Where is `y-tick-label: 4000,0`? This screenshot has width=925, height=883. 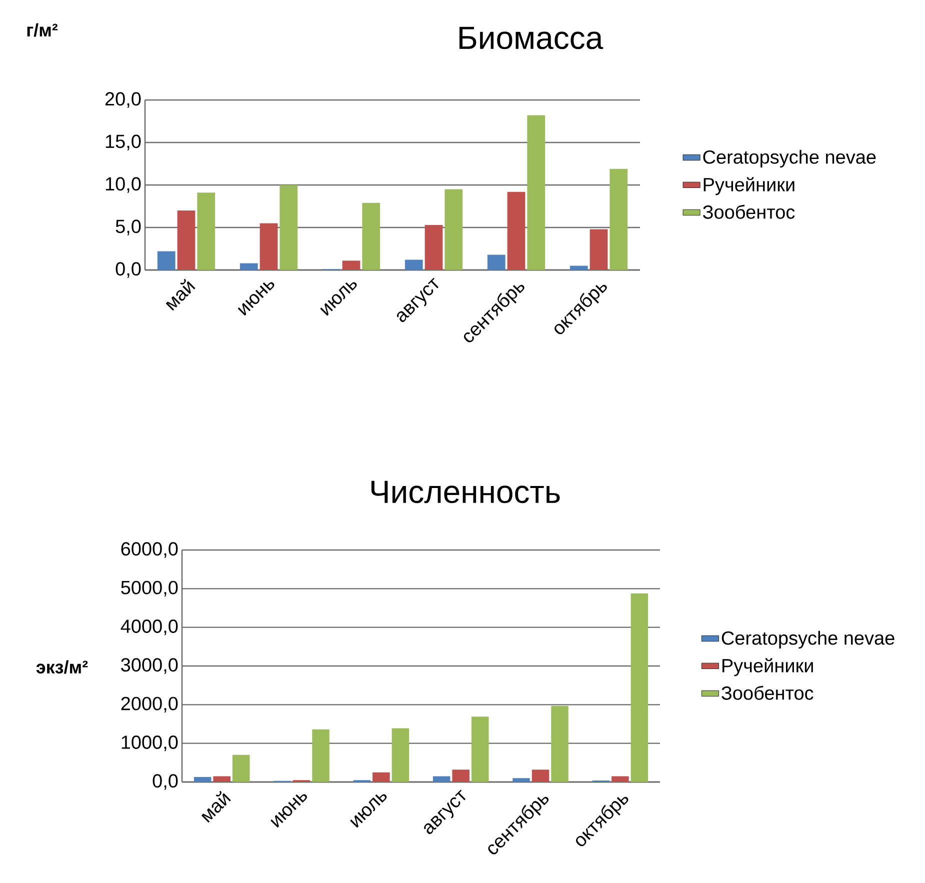 y-tick-label: 4000,0 is located at coordinates (149, 627).